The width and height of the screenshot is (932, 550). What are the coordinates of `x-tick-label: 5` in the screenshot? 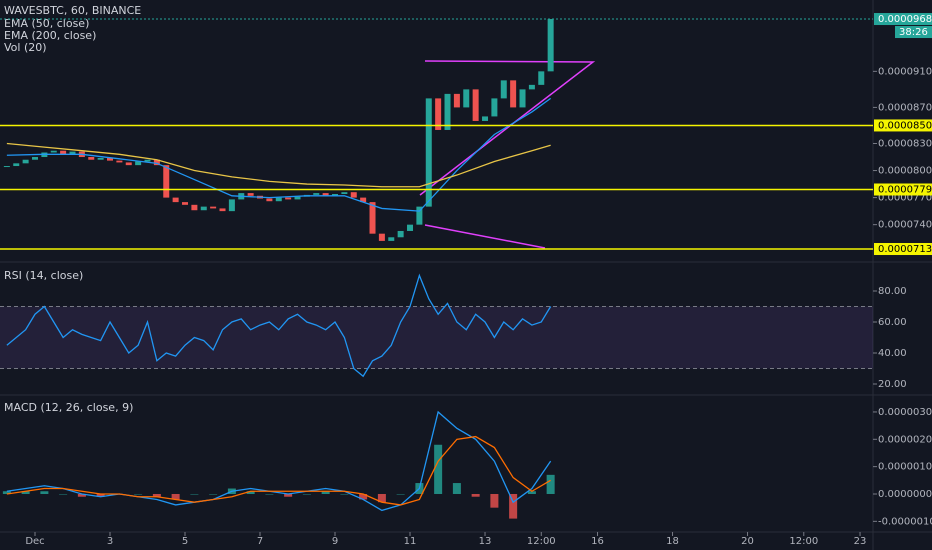 It's located at (185, 541).